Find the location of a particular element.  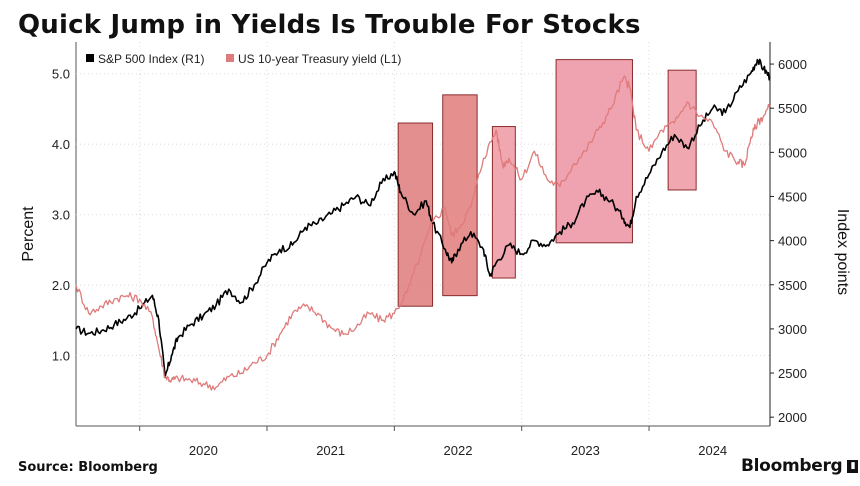

right-tick-label: 2500 is located at coordinates (792, 373).